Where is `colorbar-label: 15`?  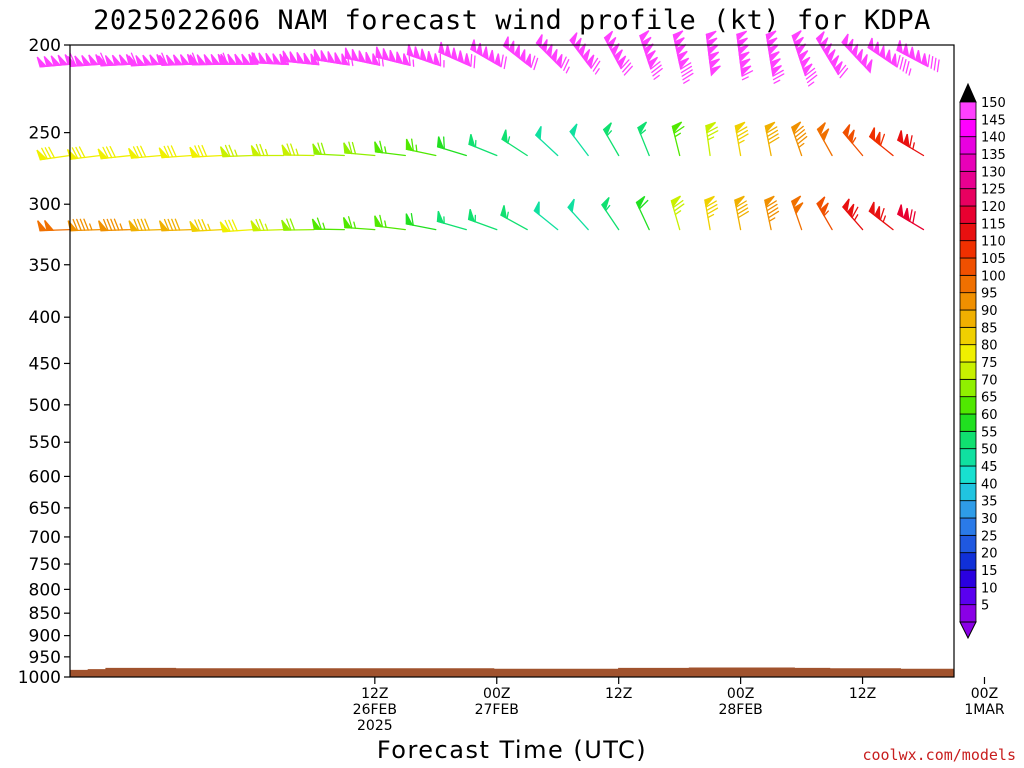 colorbar-label: 15 is located at coordinates (989, 571).